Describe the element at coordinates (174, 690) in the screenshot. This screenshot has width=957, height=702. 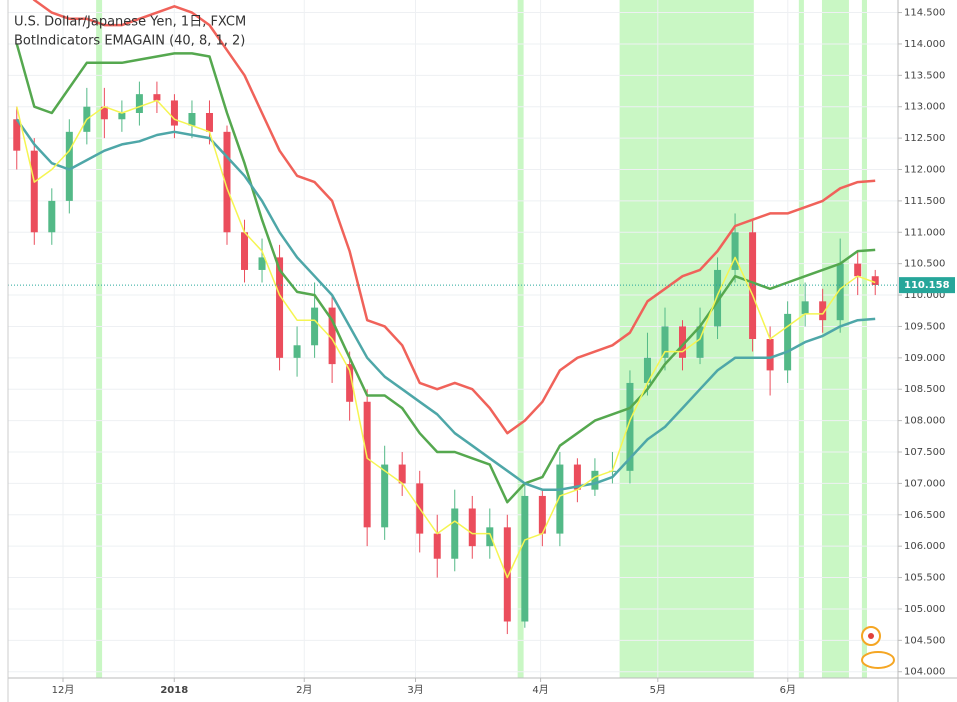
I see `x-tick-label: 2018` at that location.